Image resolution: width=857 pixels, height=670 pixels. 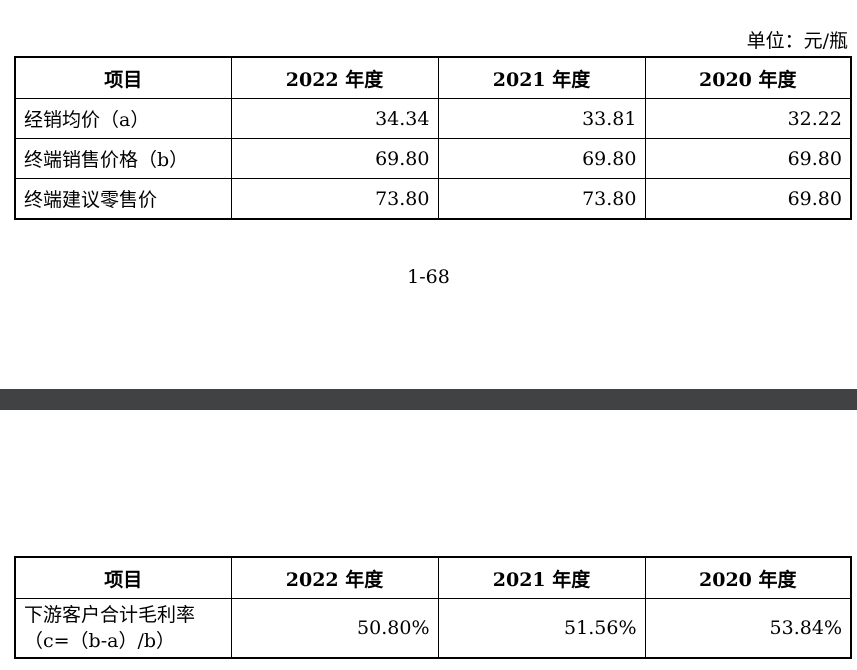 What do you see at coordinates (334, 158) in the screenshot?
I see `cell-2022: 69.80` at bounding box center [334, 158].